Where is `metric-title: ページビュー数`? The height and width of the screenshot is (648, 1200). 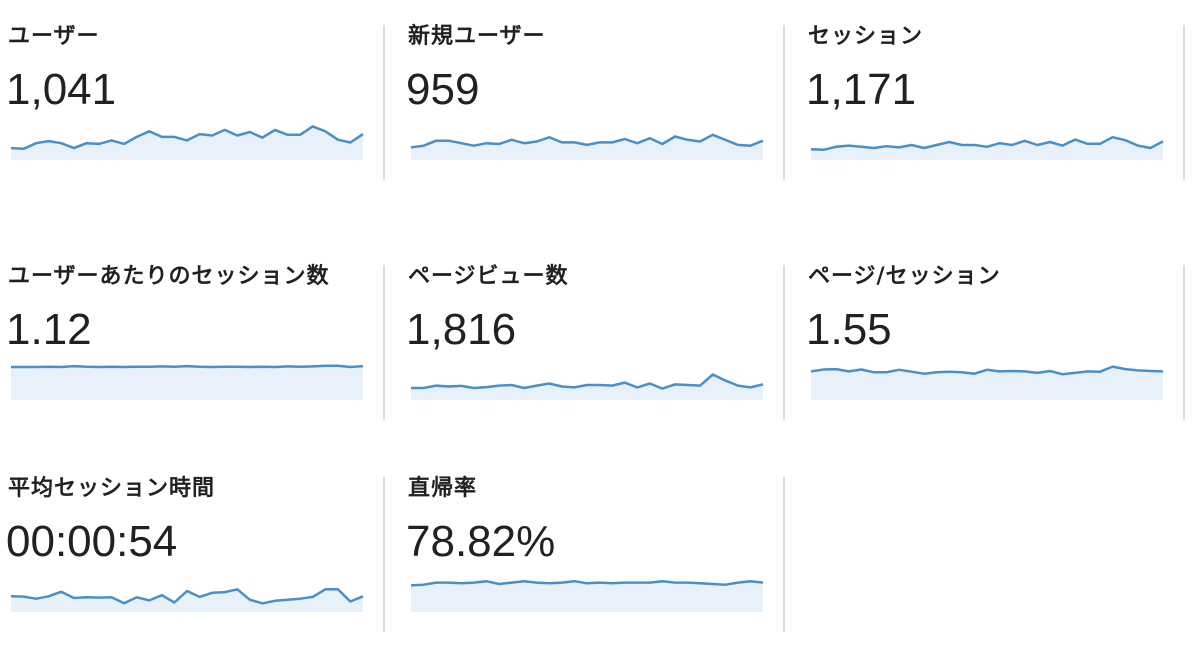 metric-title: ページビュー数 is located at coordinates (488, 276).